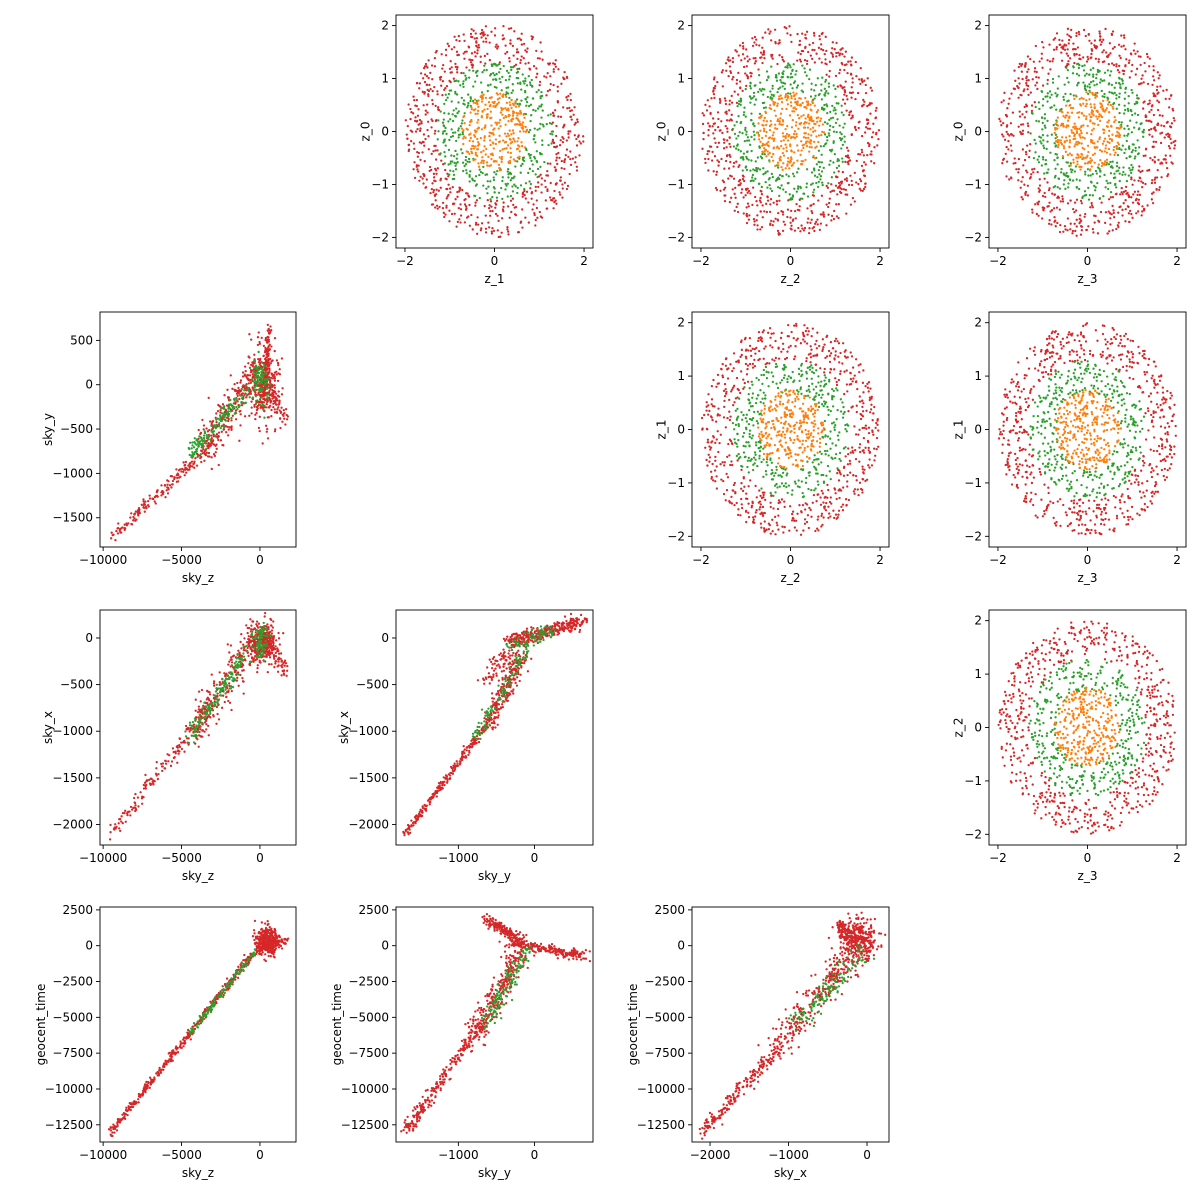 The width and height of the screenshot is (1200, 1200). What do you see at coordinates (791, 261) in the screenshot?
I see `x-tick-label: 0` at bounding box center [791, 261].